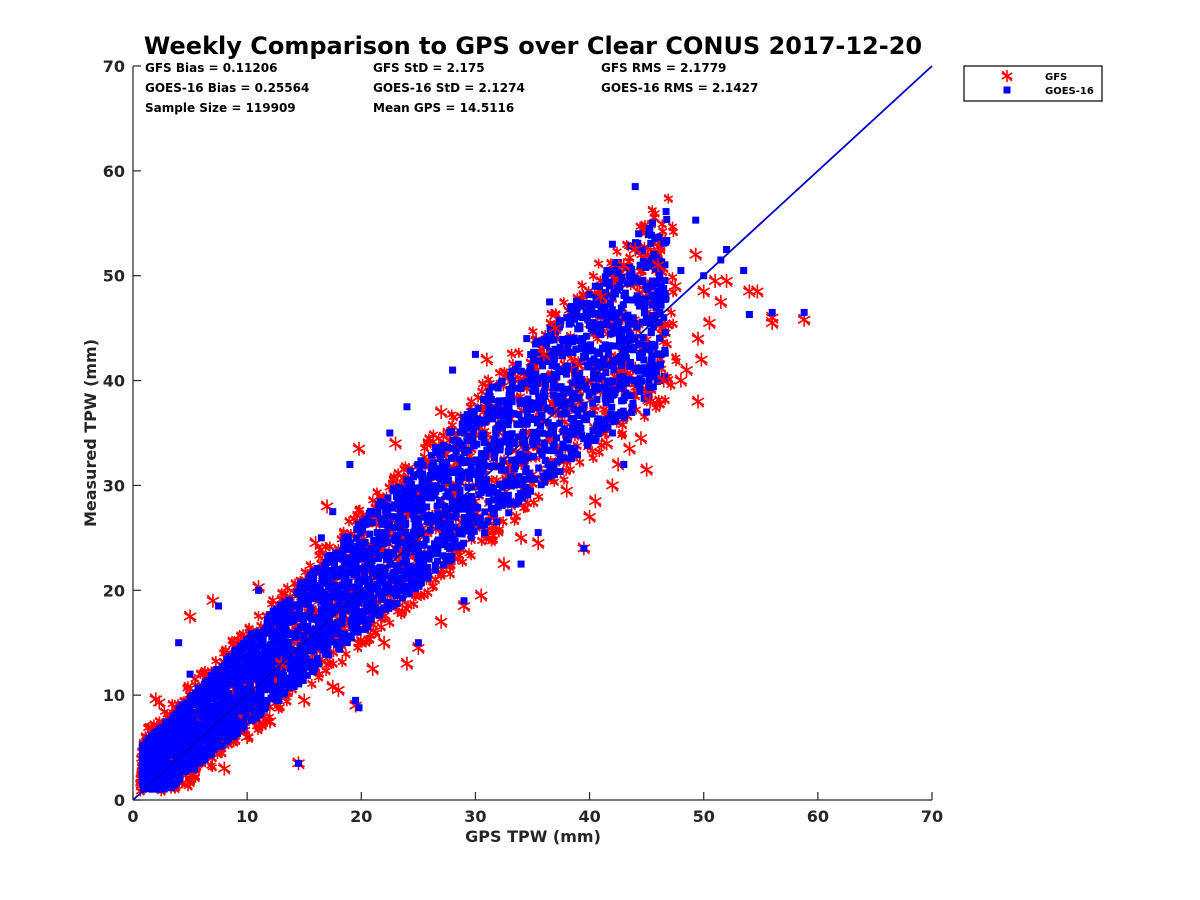 The width and height of the screenshot is (1200, 900). I want to click on y-axis-label: Measured TPW (mm), so click(90, 433).